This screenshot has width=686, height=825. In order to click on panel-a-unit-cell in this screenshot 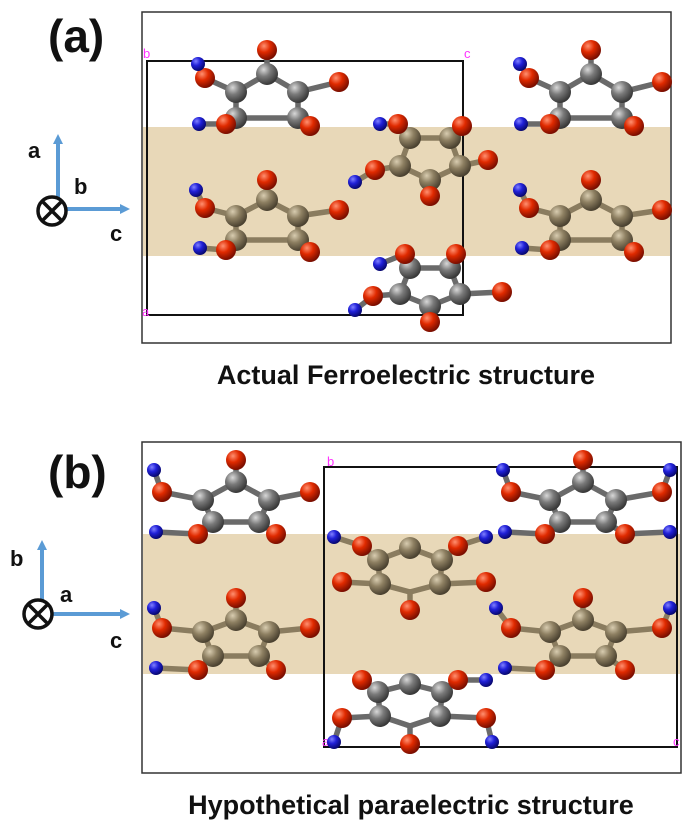, I will do `click(305, 188)`.